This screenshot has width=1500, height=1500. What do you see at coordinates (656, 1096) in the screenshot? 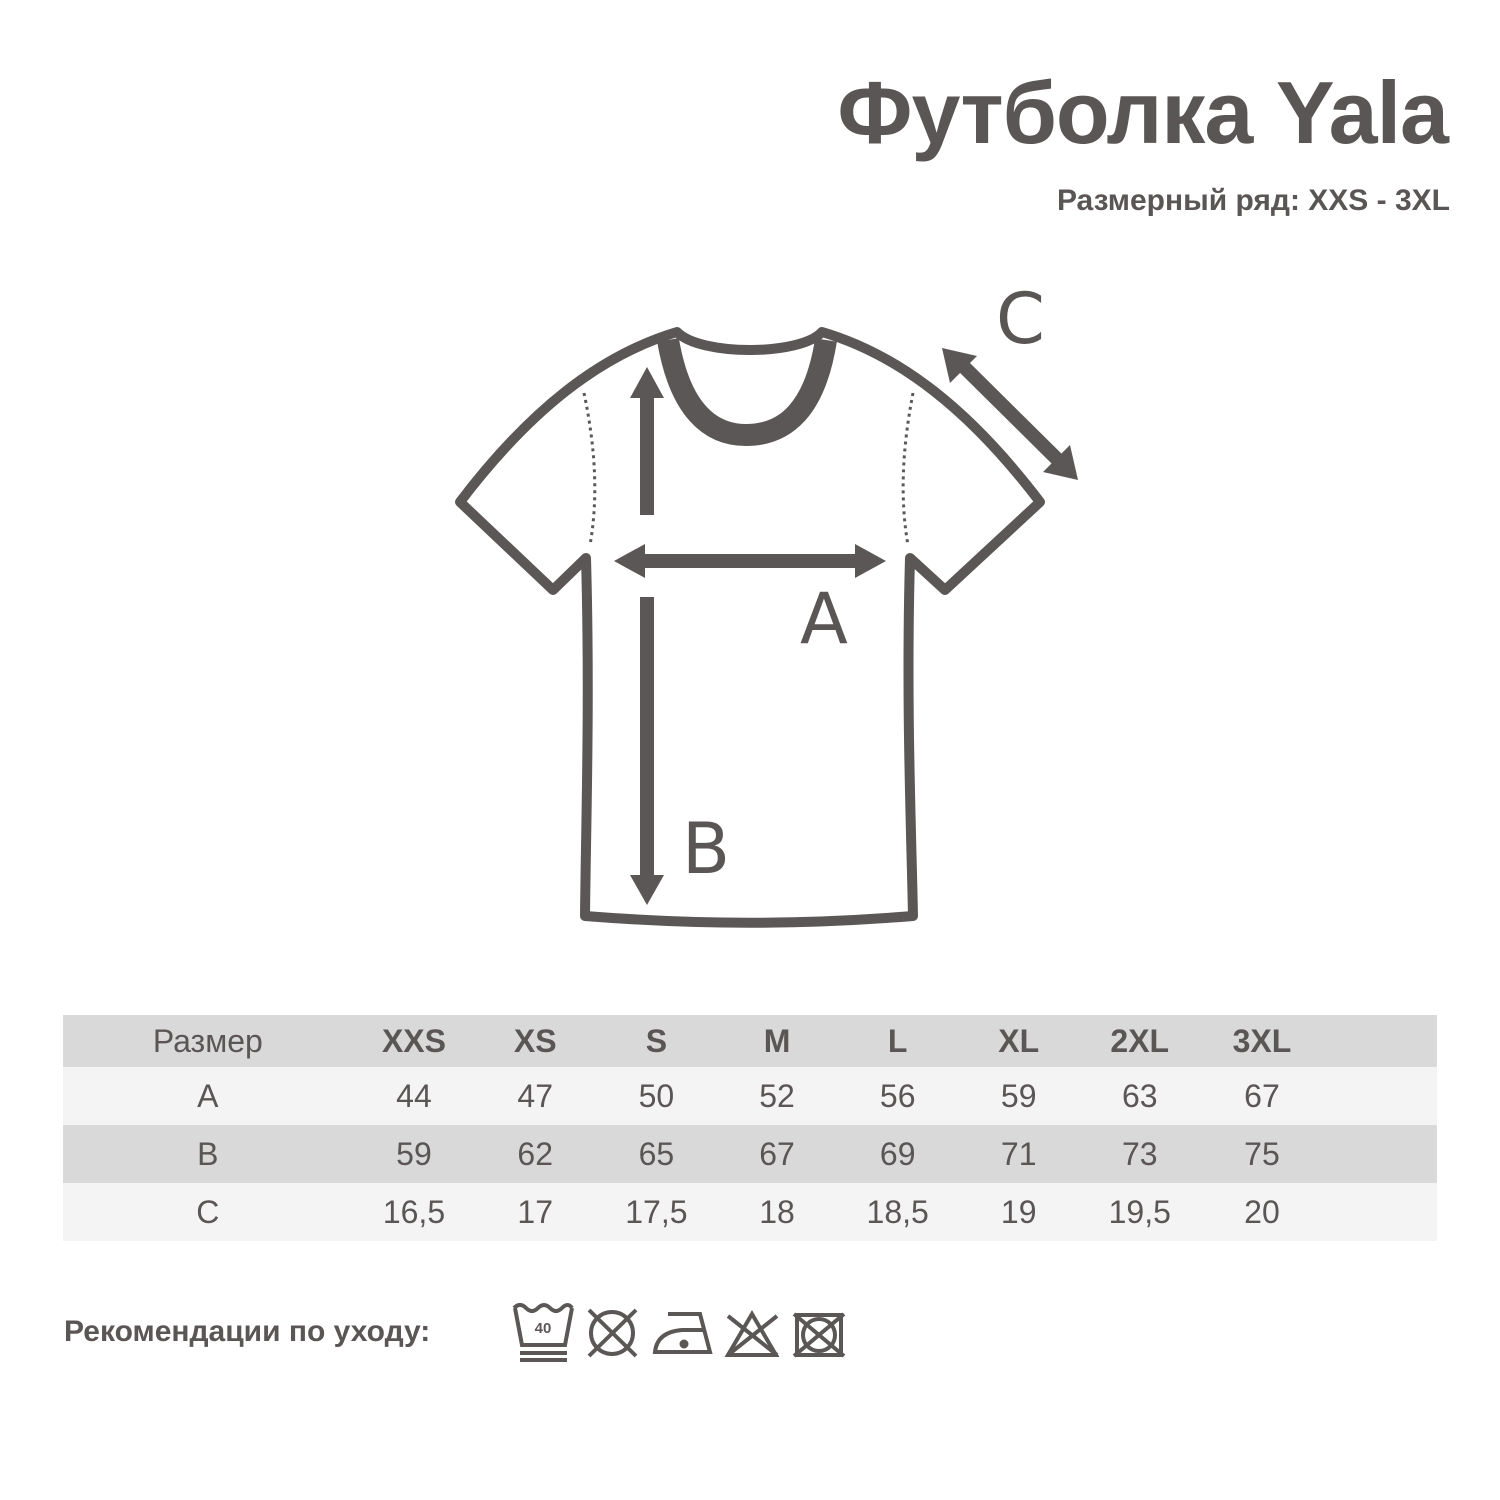
I see `table-cell: 50` at bounding box center [656, 1096].